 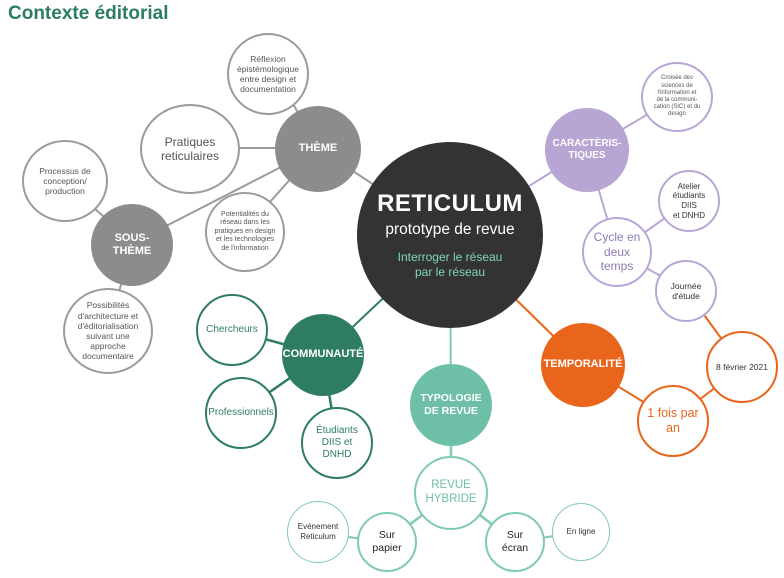 I want to click on communaute-node: COMMUNAUTÉ, so click(x=323, y=355).